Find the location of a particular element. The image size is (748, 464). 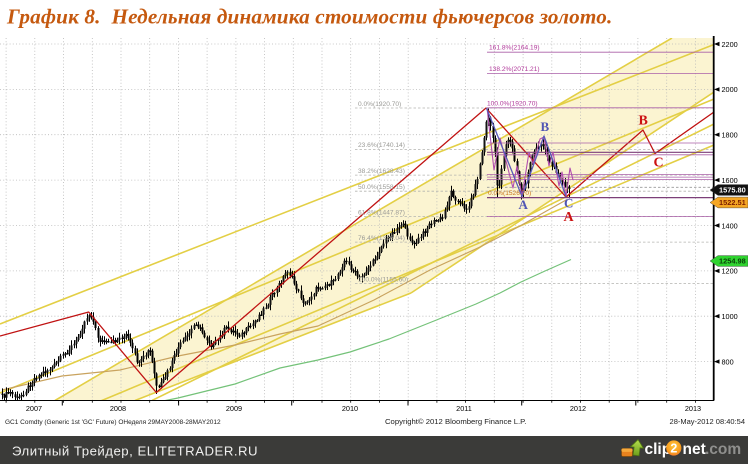

svg-text: 1200 is located at coordinates (730, 271).